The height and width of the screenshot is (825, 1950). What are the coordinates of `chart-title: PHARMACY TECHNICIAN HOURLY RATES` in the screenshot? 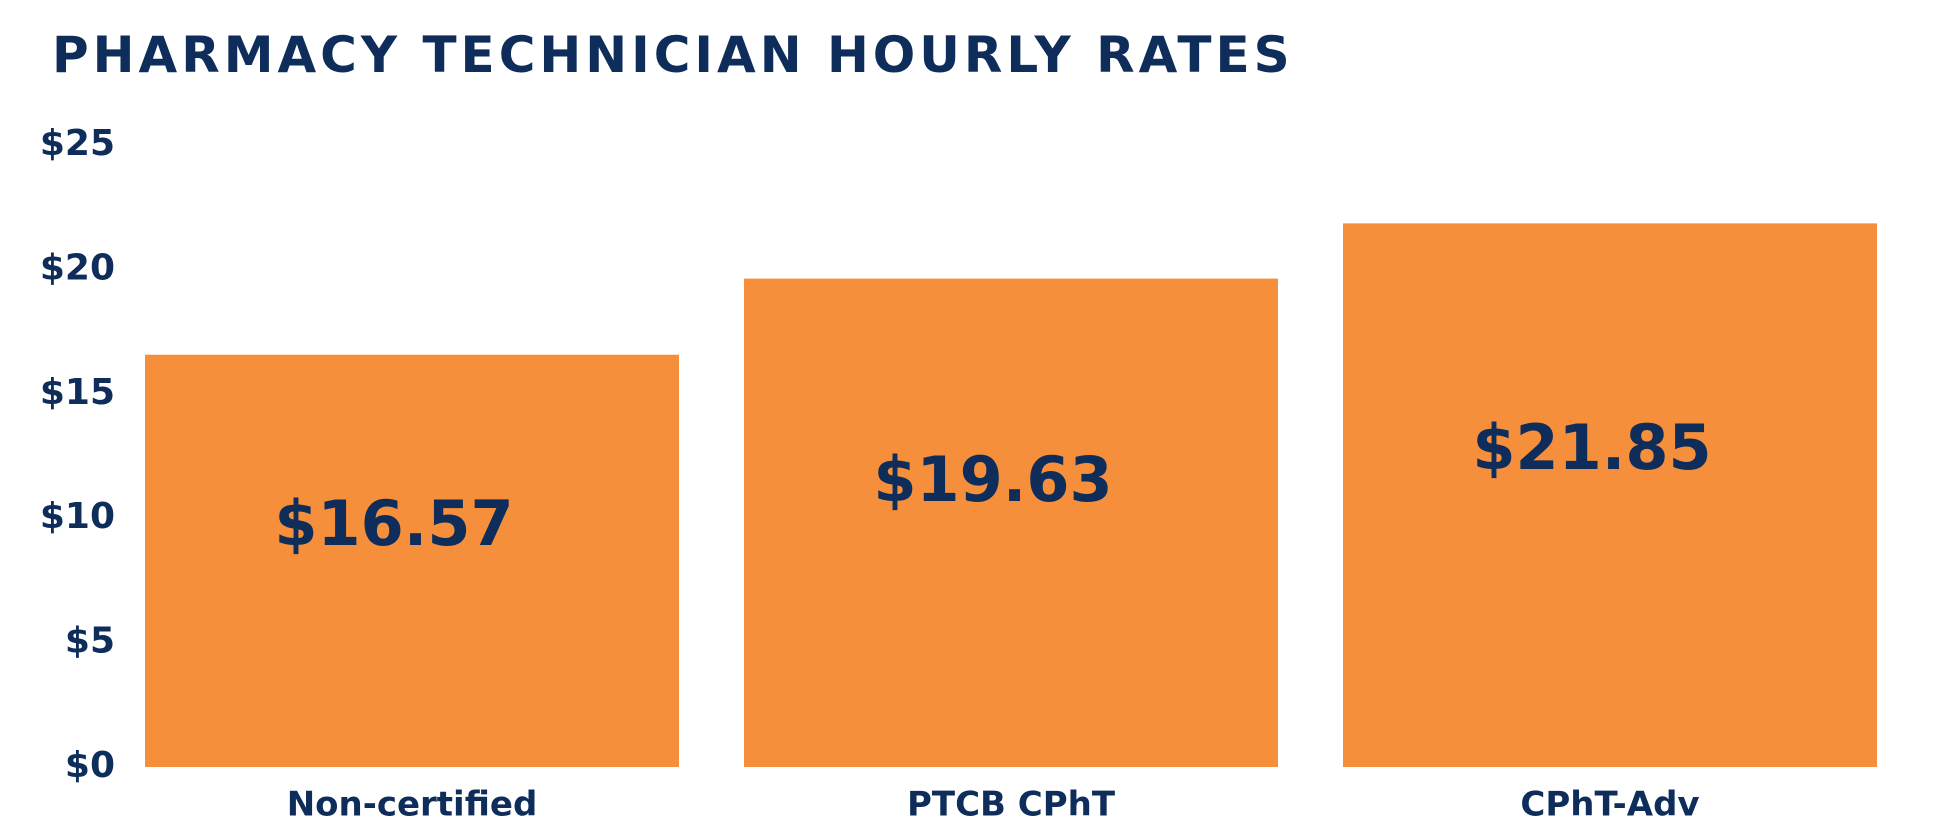 It's located at (673, 55).